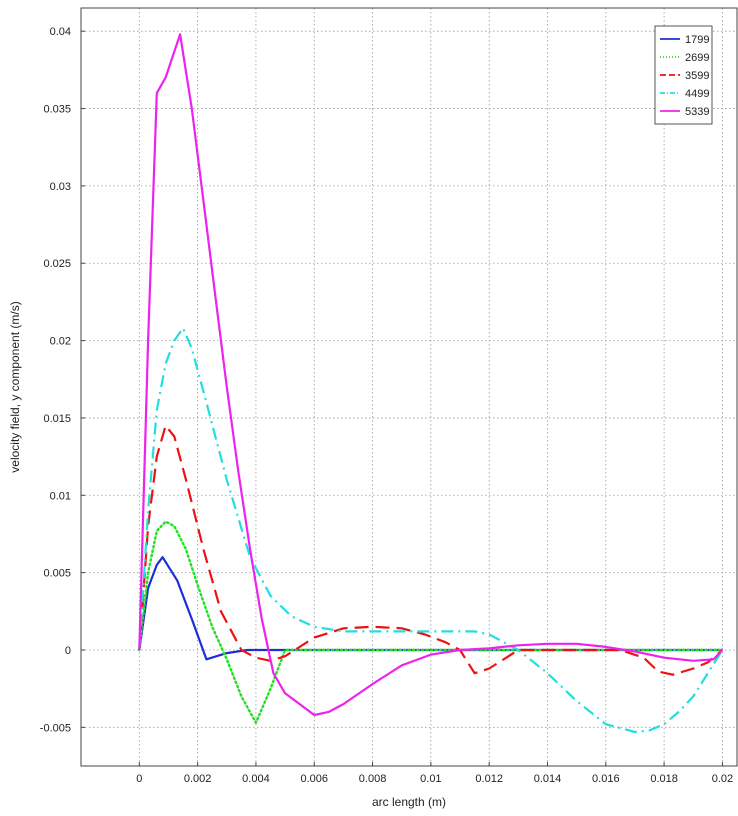  I want to click on x-tick-label-4: 0.008, so click(373, 779).